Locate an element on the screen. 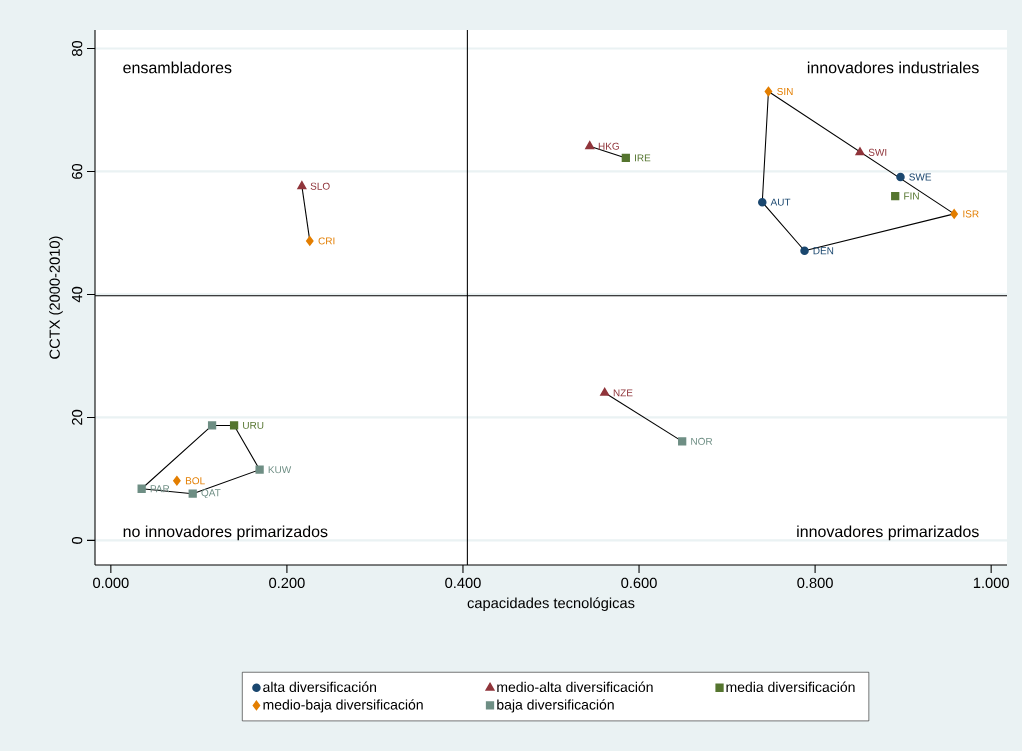  annotation: HKG is located at coordinates (608, 146).